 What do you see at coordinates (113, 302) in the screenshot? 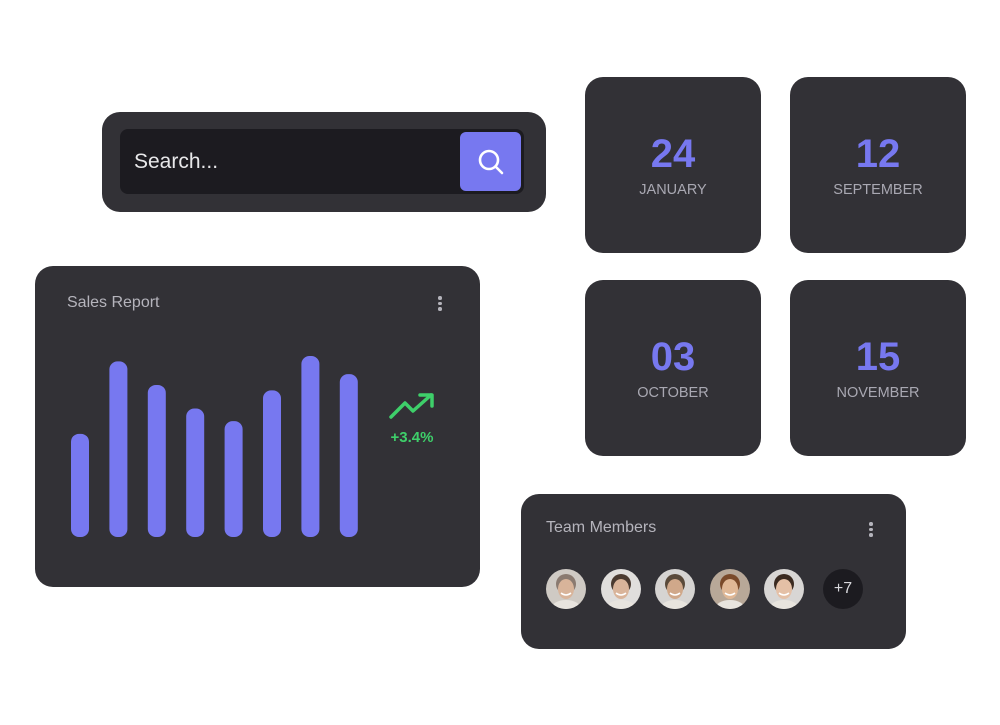
I see `card-title: Sales Report` at bounding box center [113, 302].